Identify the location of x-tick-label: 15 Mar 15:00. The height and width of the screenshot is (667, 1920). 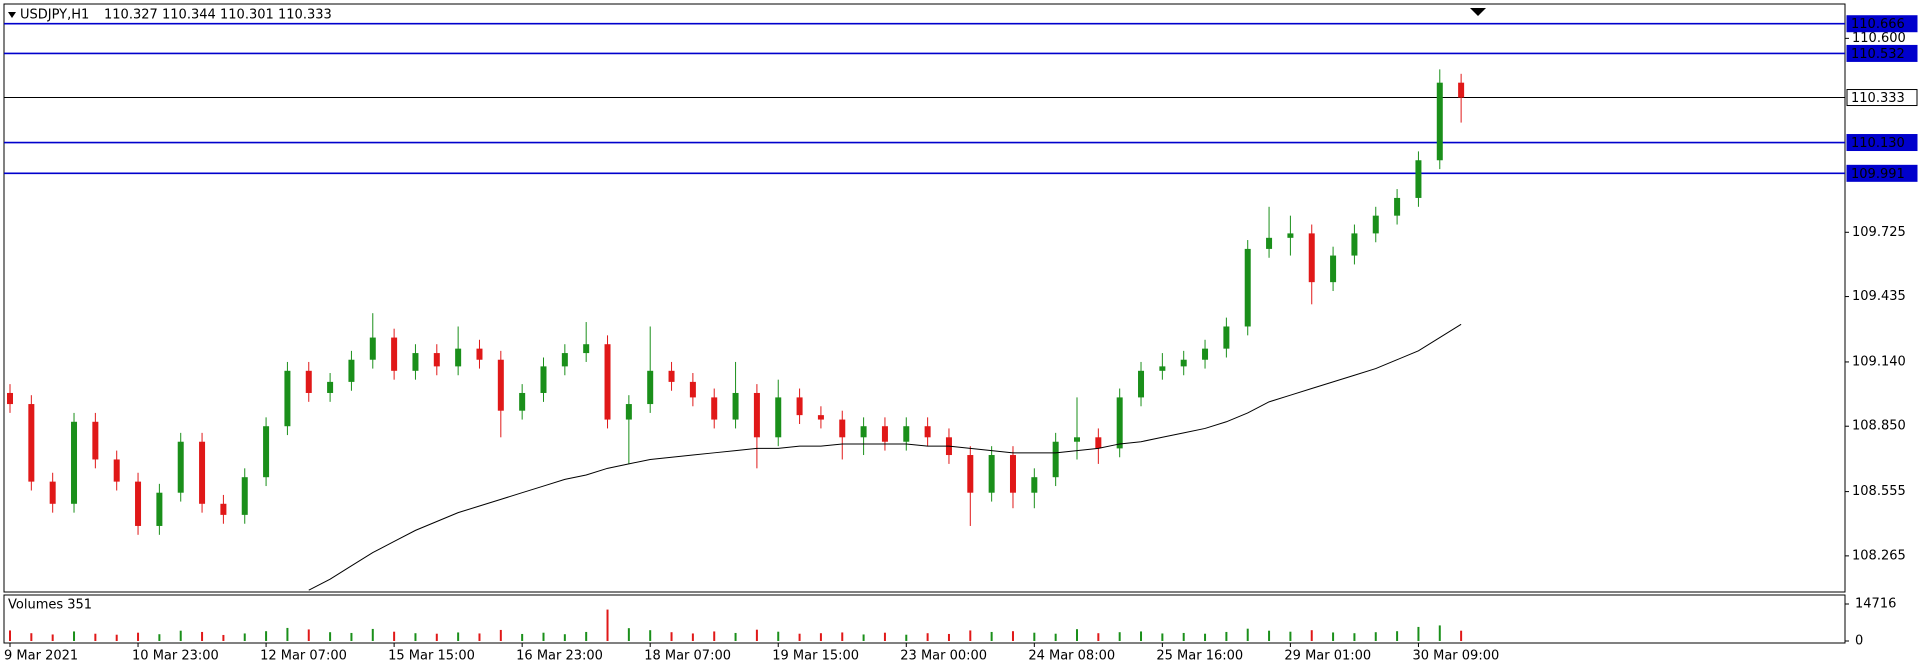
(431, 656).